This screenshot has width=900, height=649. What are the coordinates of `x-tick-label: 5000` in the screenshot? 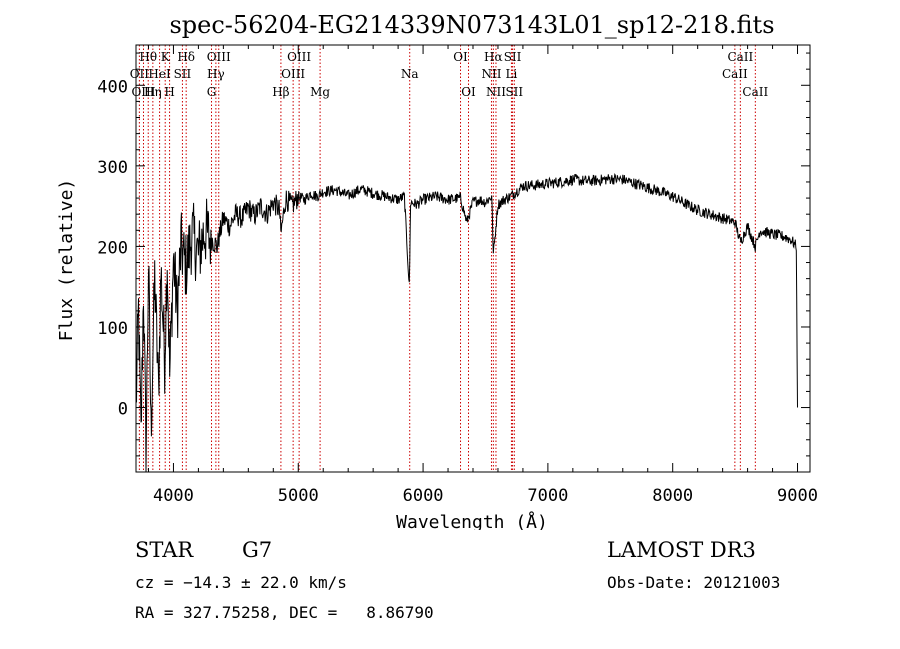 It's located at (298, 496).